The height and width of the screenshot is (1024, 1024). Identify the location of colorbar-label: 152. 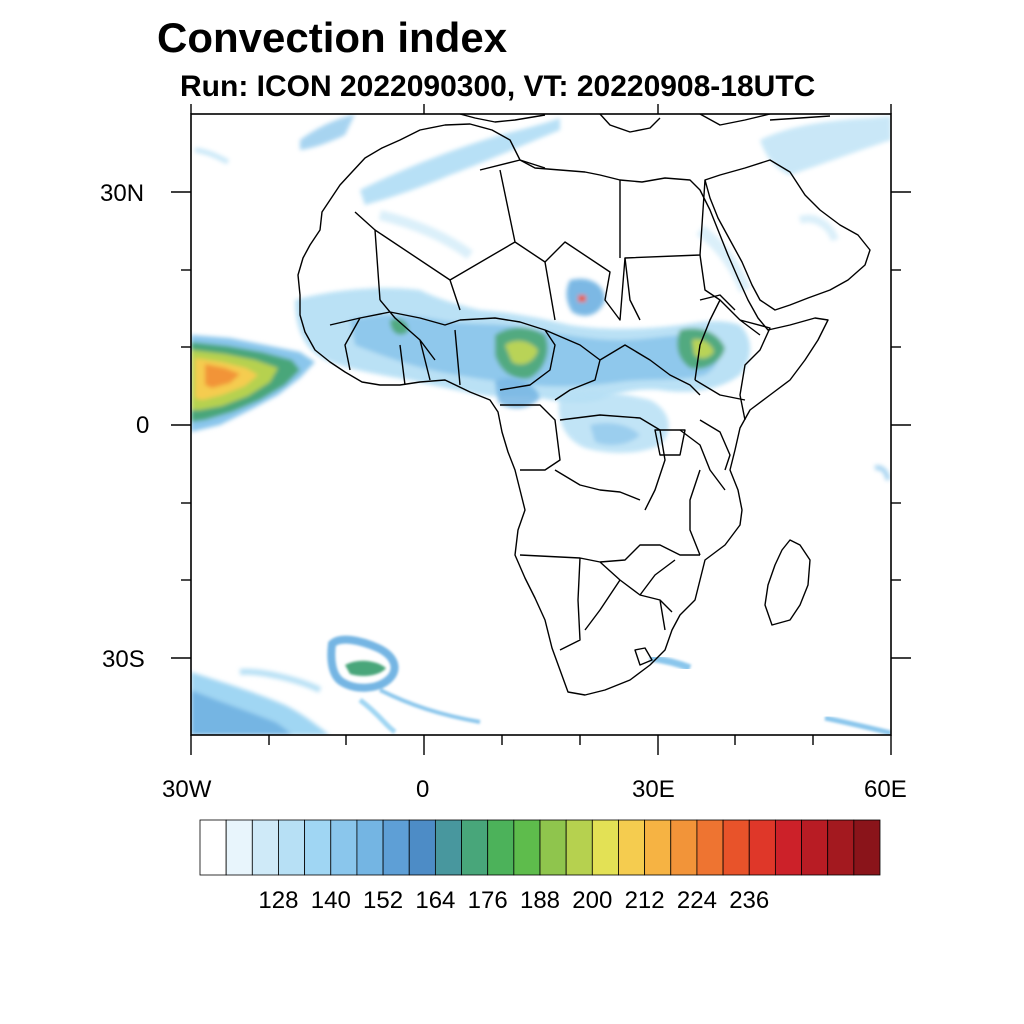
(383, 900).